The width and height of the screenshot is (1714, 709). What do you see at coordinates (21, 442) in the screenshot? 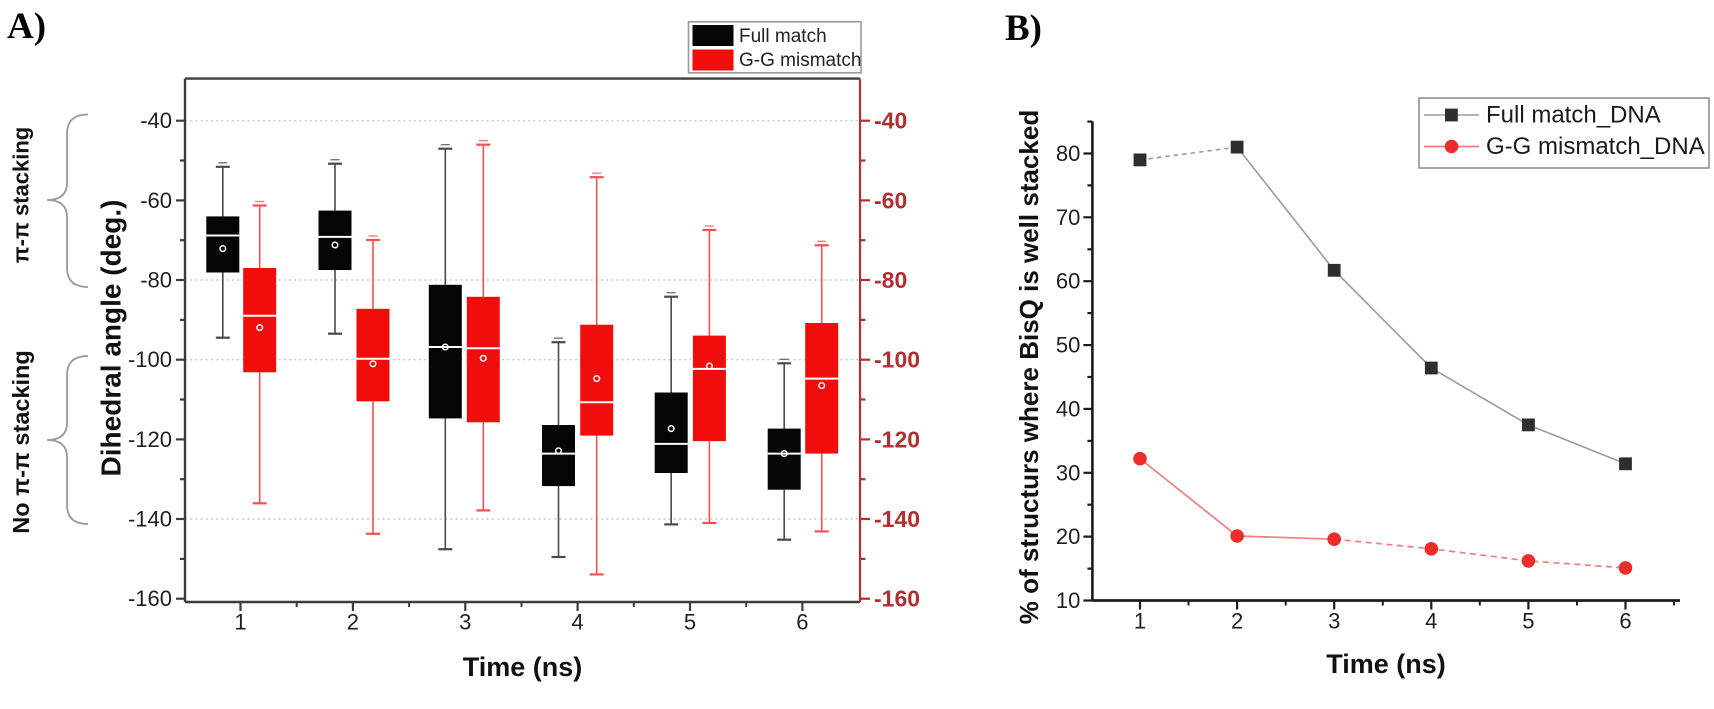
I see `svg-text: No π-π stacking` at bounding box center [21, 442].